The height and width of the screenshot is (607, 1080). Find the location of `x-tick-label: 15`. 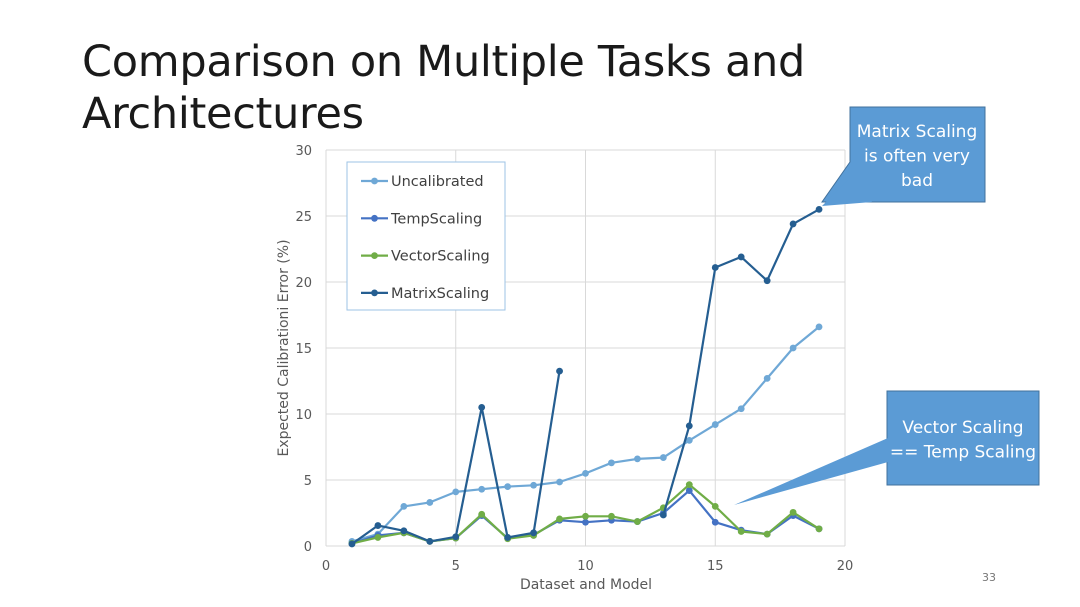

x-tick-label: 15 is located at coordinates (715, 566).